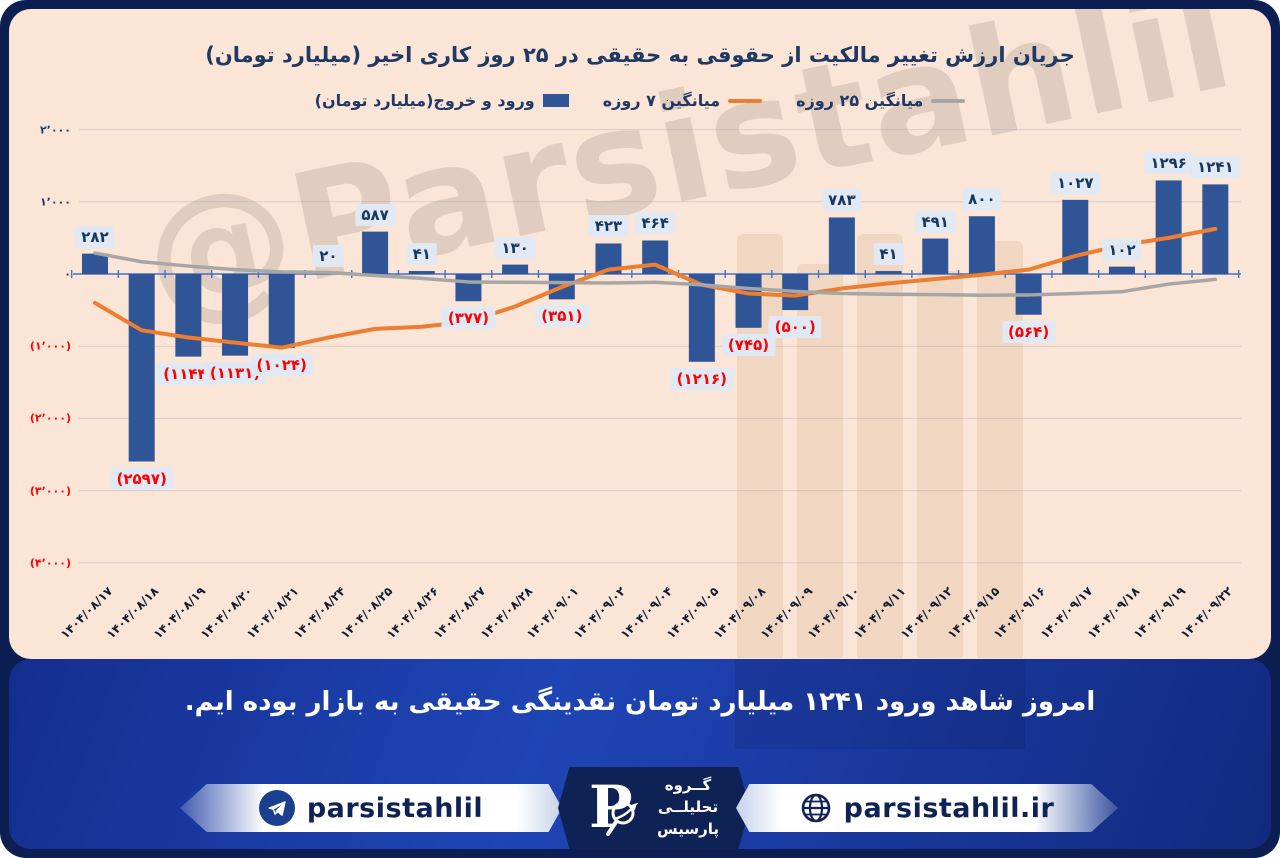 The image size is (1280, 858). Describe the element at coordinates (949, 808) in the screenshot. I see `website-url: parsistahlil.ir` at that location.